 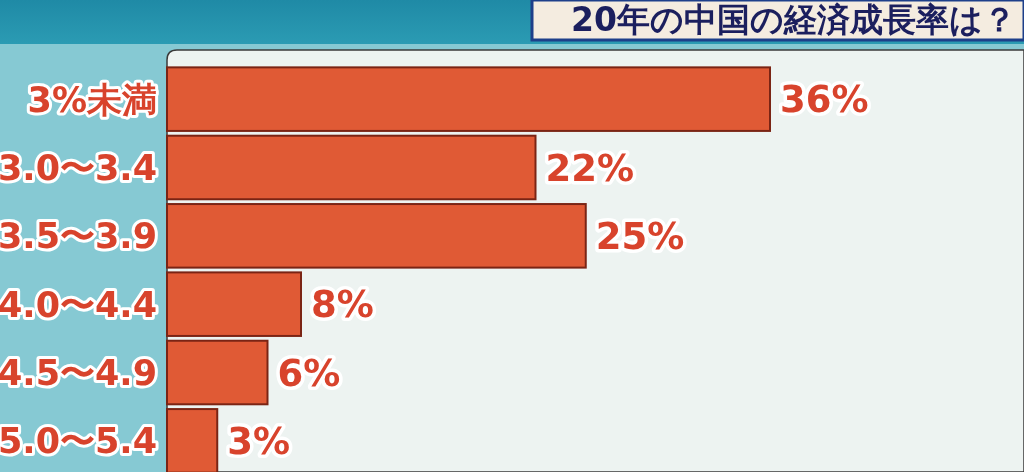 I want to click on data-label: 36%, so click(x=824, y=100).